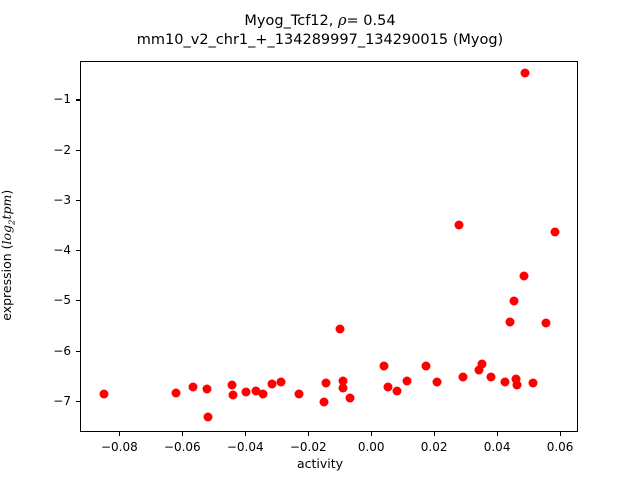  I want to click on x-tick-label: 0.02, so click(434, 447).